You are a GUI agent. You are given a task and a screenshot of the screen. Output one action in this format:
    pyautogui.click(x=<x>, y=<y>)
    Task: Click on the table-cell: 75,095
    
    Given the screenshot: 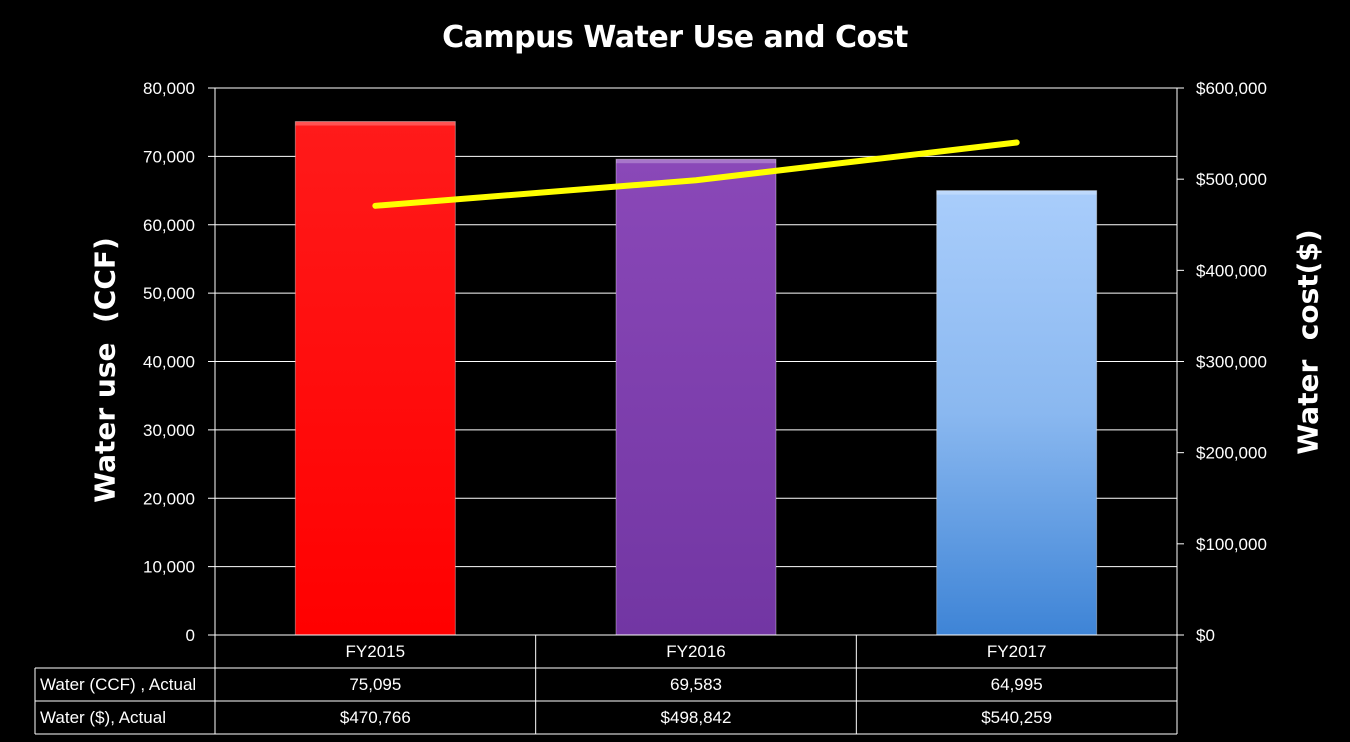 What is the action you would take?
    pyautogui.click(x=375, y=684)
    